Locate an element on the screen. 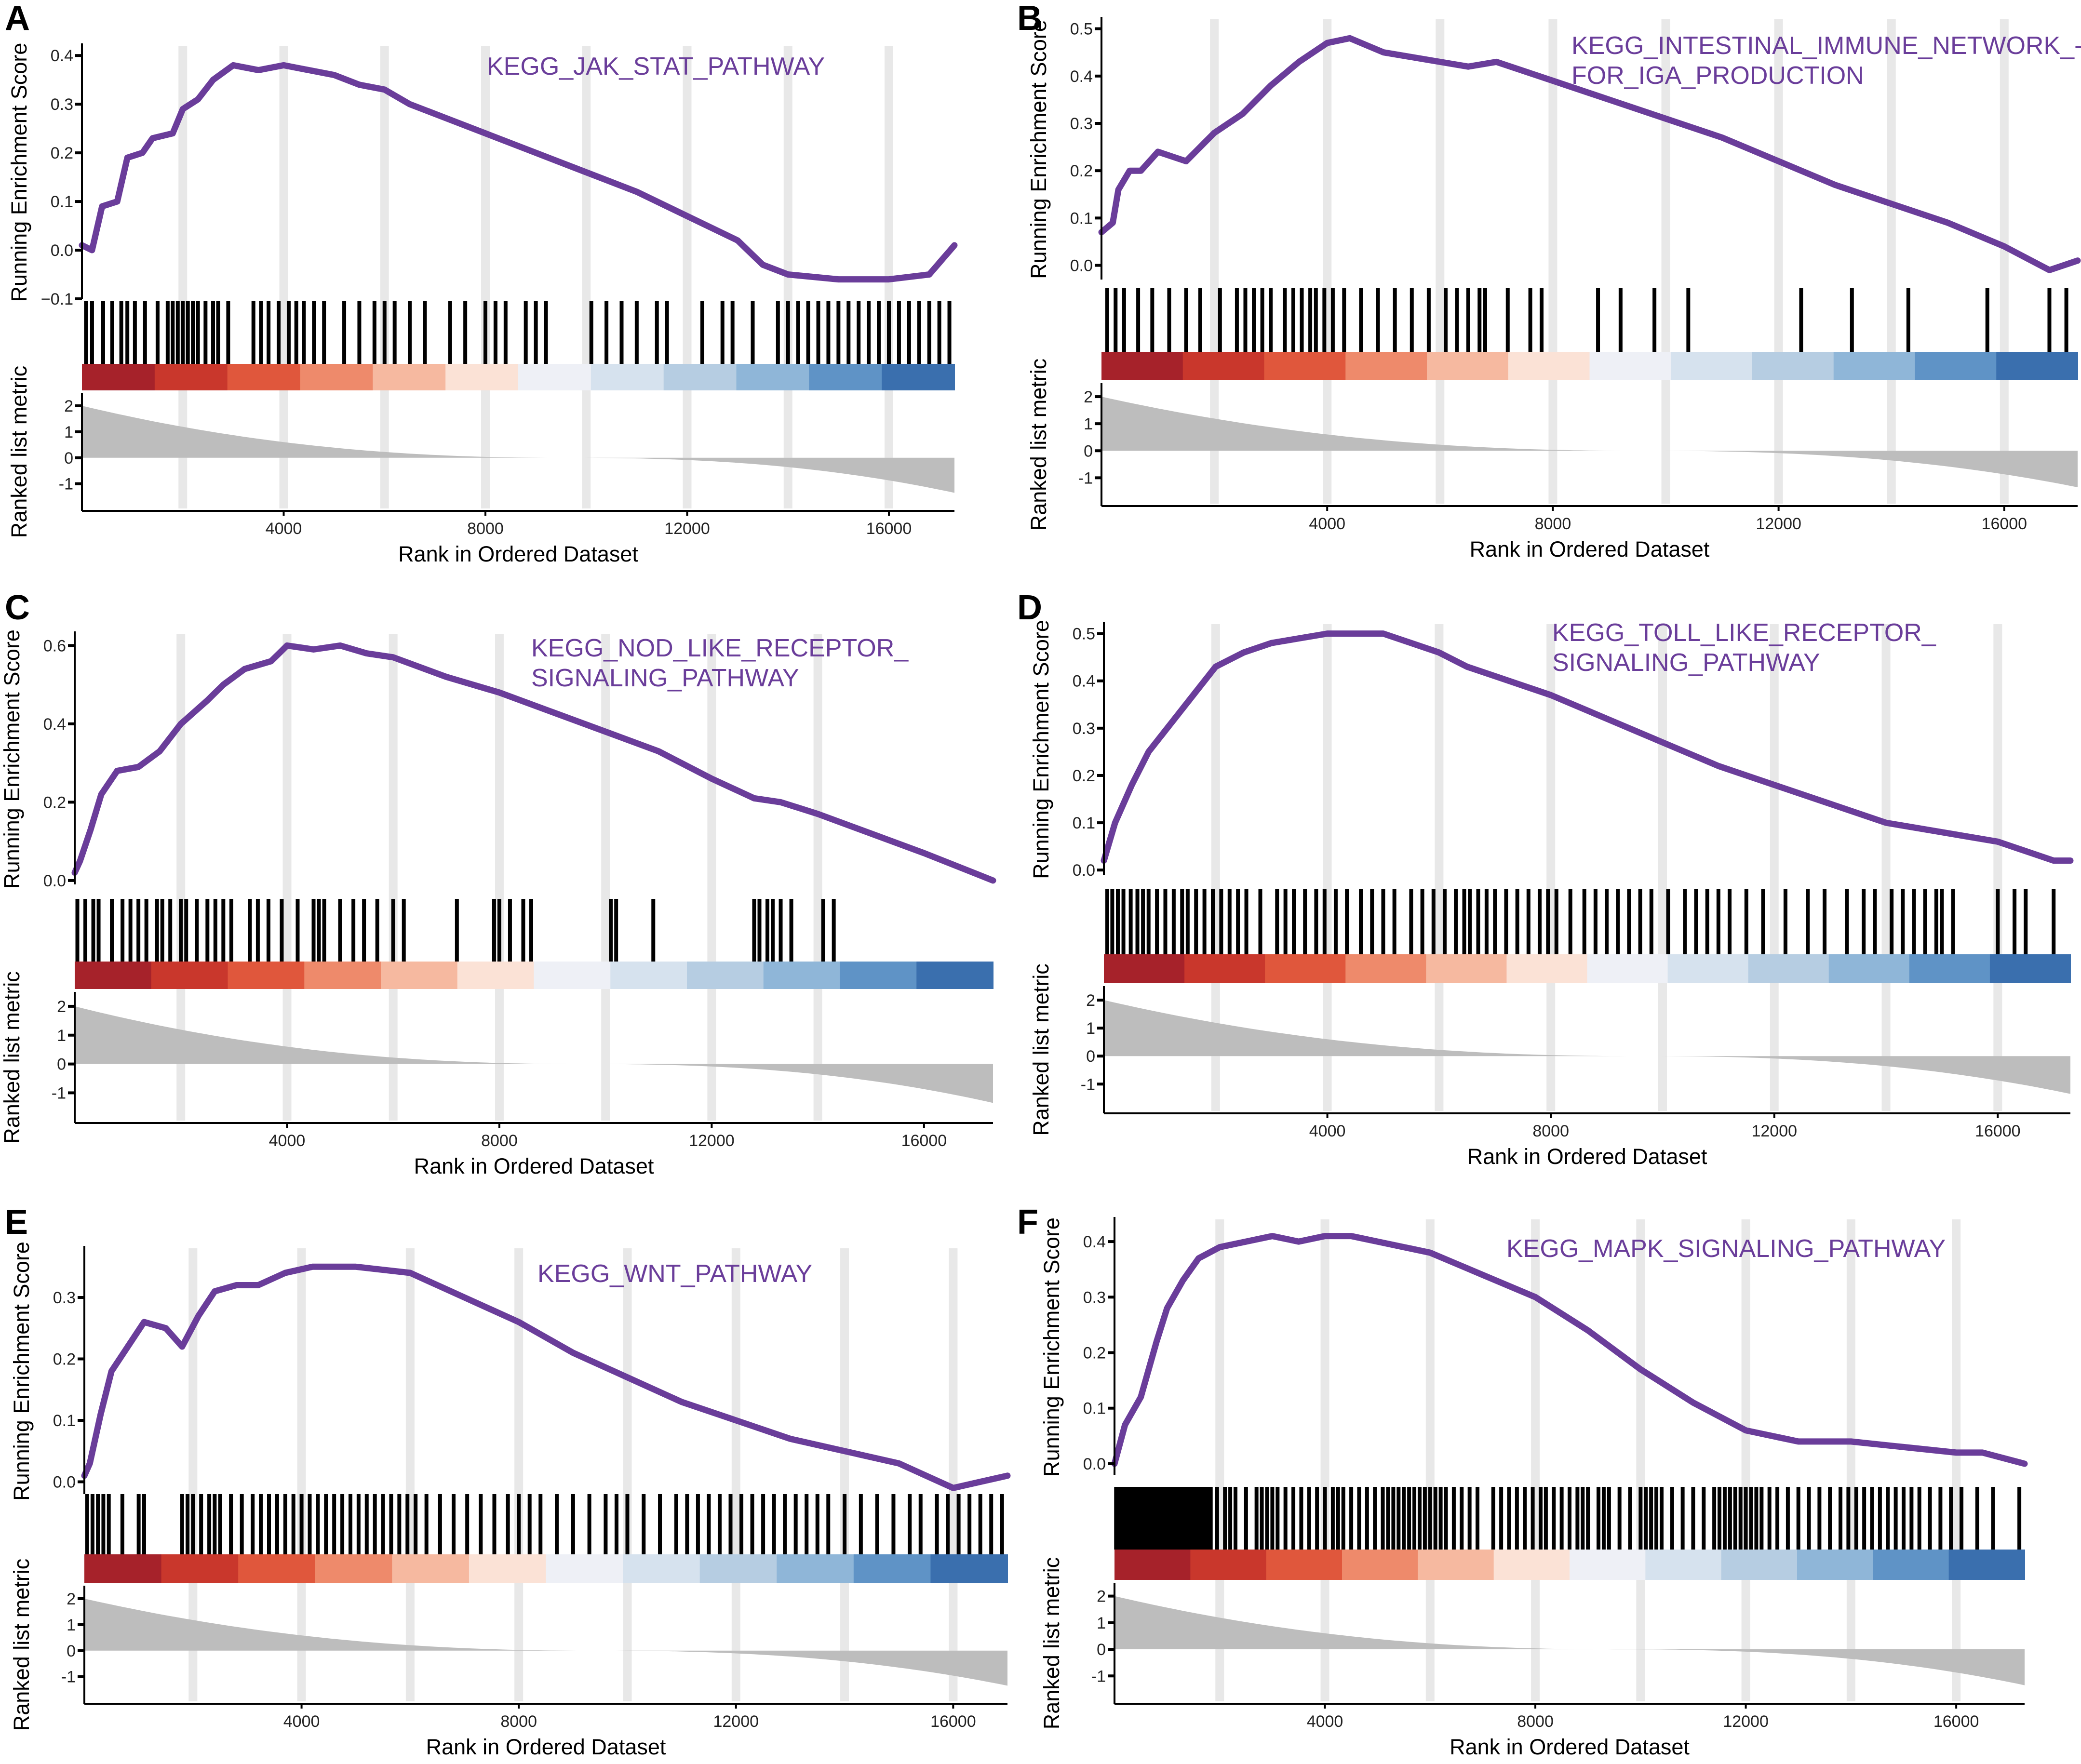 The image size is (2081, 1764). metric-y-axis-title: Ranked list metric is located at coordinates (1051, 1643).